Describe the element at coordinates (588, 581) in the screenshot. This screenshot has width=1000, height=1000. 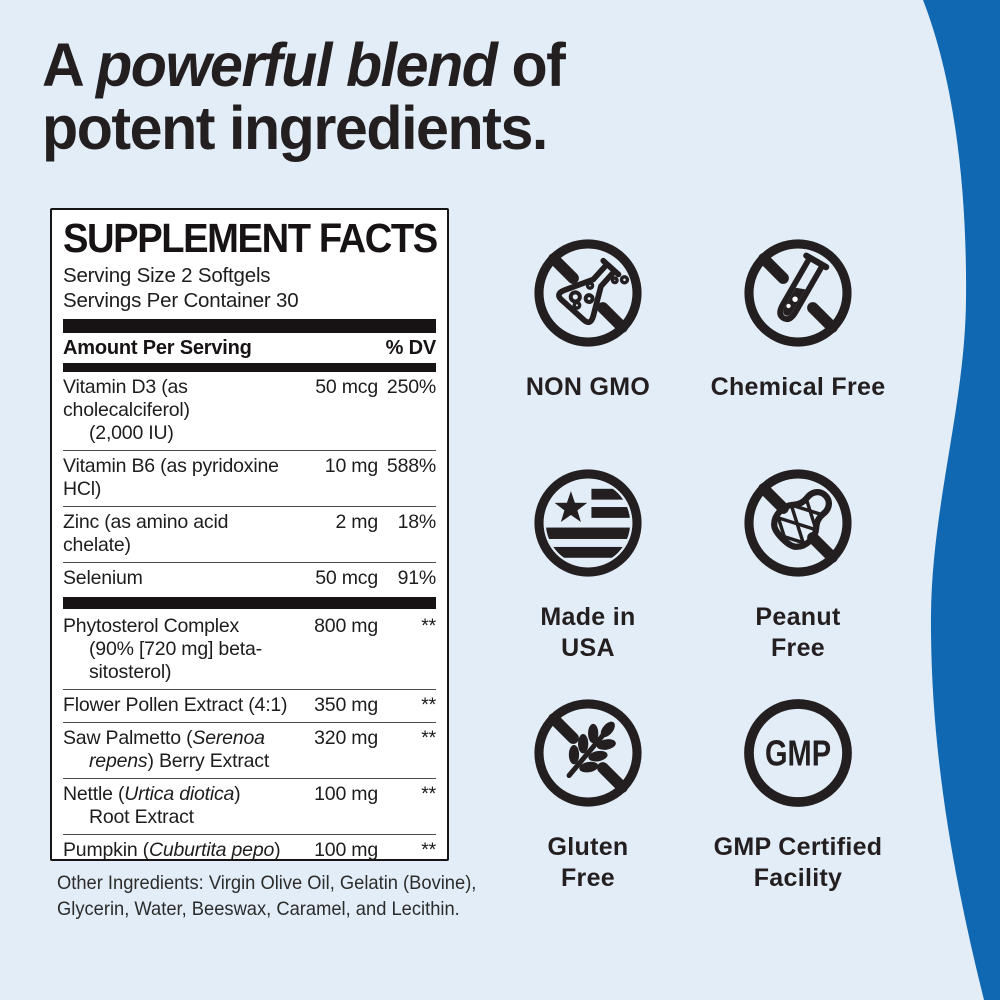
I see `badge-made-in-usa: Made in USA` at that location.